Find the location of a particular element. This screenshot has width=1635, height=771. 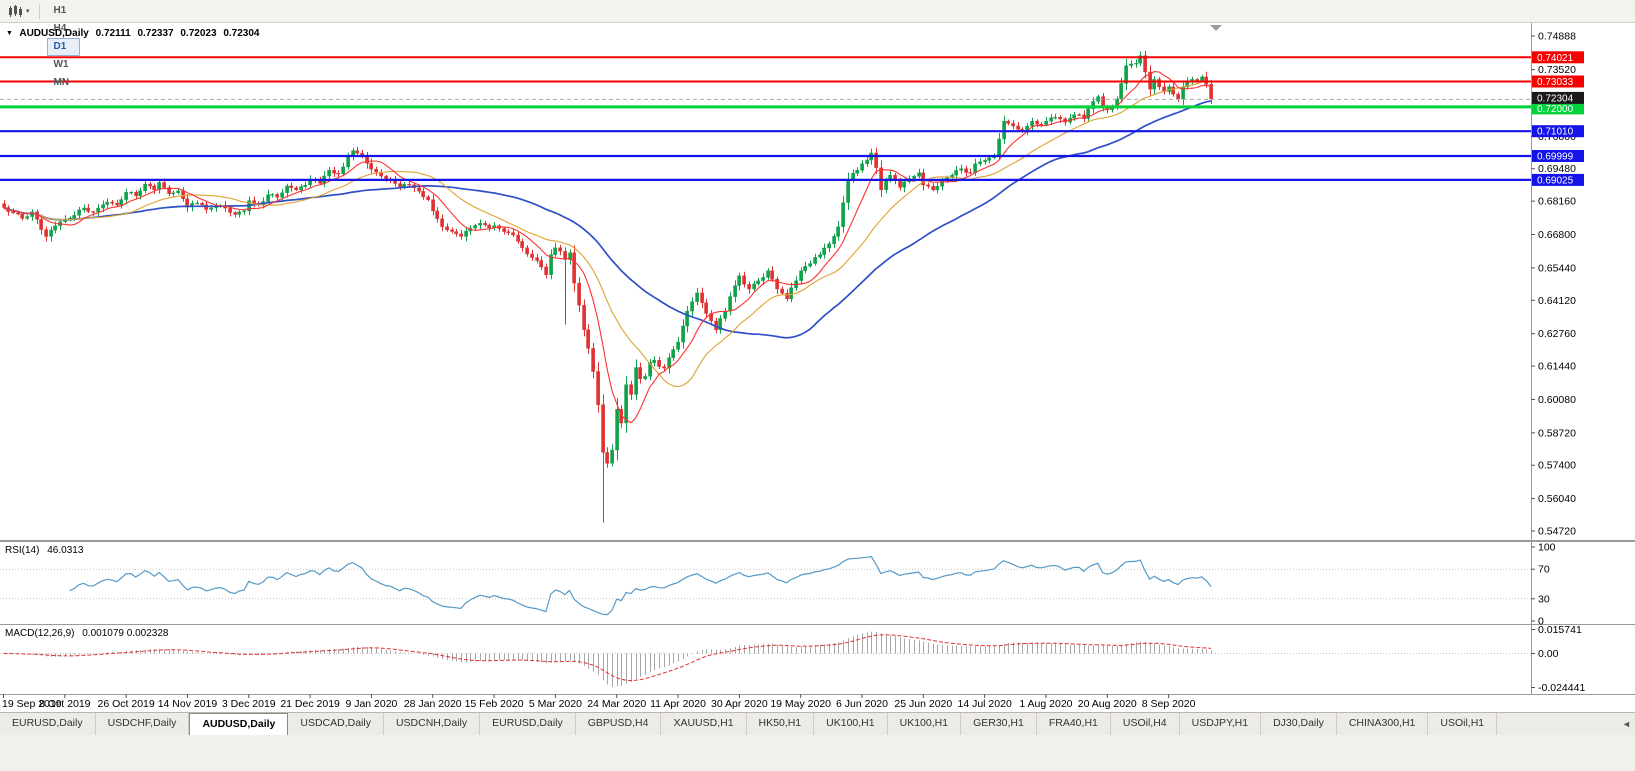

macd-axis-label: 0.015741 is located at coordinates (1560, 630).